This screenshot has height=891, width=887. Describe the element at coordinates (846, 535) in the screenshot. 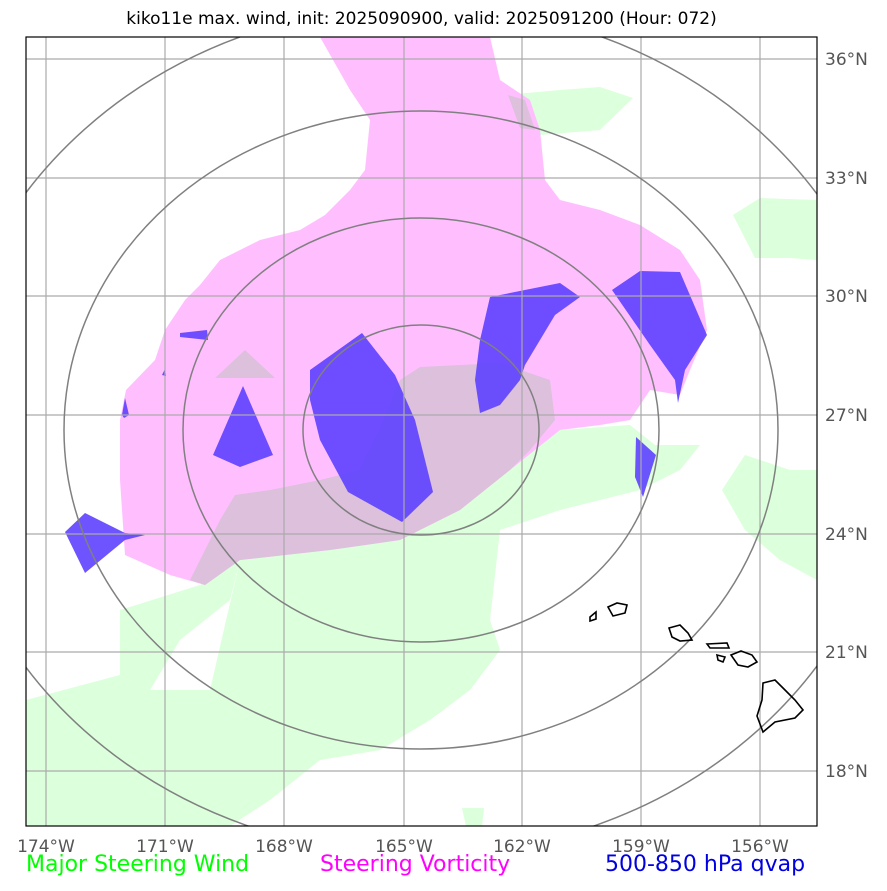

I see `lat-tick-label: 24°N` at that location.